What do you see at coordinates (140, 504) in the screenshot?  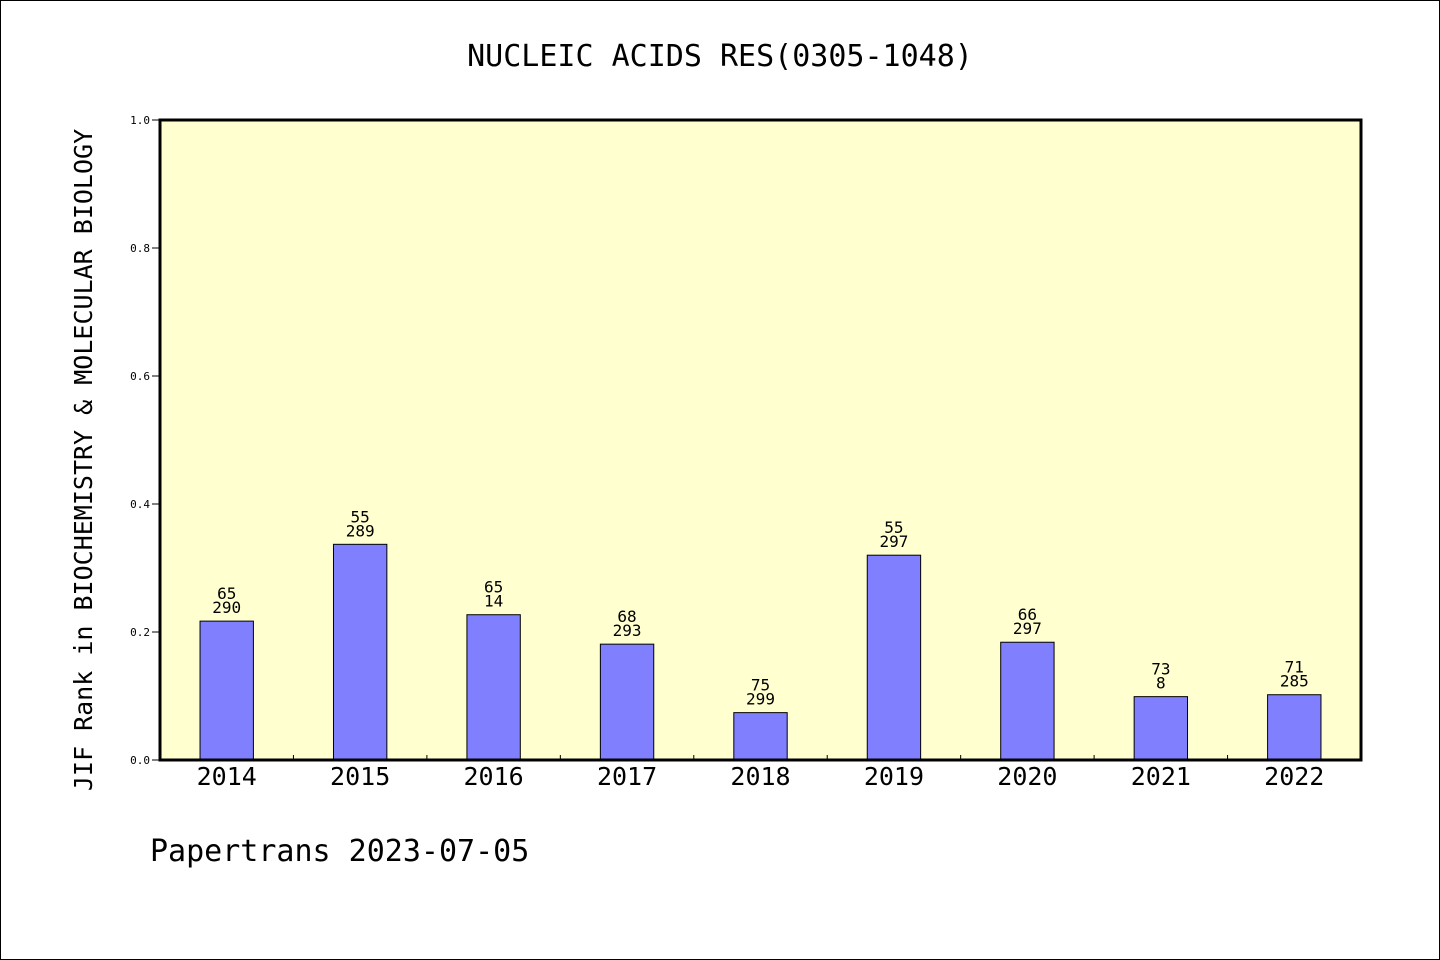 I see `y-tick-label-0.4: 0.4` at bounding box center [140, 504].